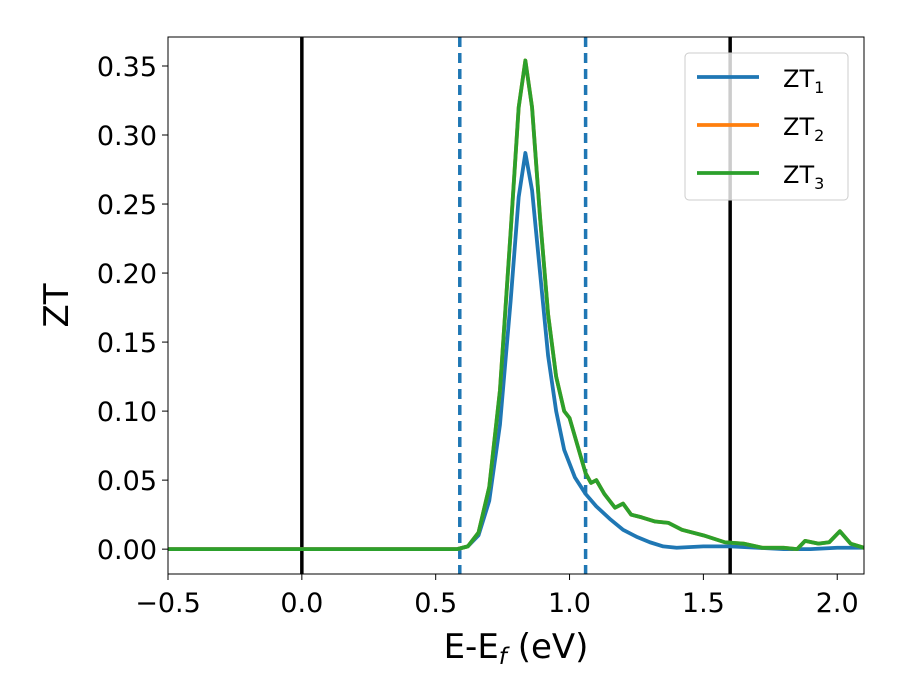 Image resolution: width=900 pixels, height=700 pixels. What do you see at coordinates (803, 81) in the screenshot?
I see `legend-label-zt1: ZT1` at bounding box center [803, 81].